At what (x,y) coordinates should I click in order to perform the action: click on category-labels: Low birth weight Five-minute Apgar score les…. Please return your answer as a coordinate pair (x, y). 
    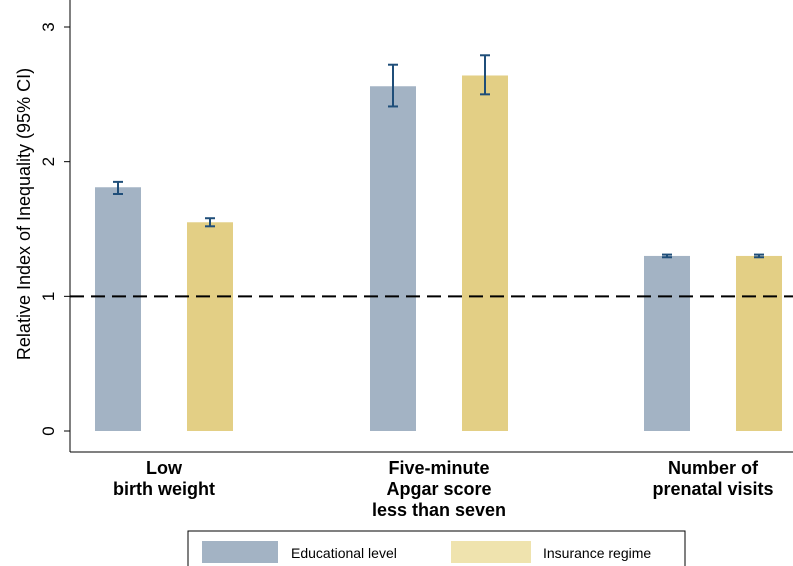
    Looking at the image, I should click on (443, 489).